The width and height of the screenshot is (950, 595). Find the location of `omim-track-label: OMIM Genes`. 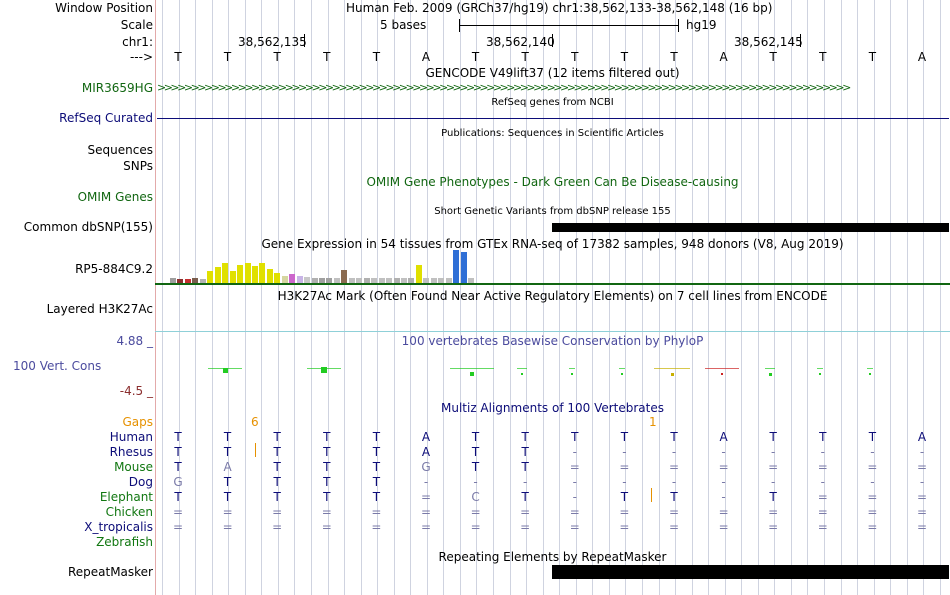

omim-track-label: OMIM Genes is located at coordinates (115, 197).